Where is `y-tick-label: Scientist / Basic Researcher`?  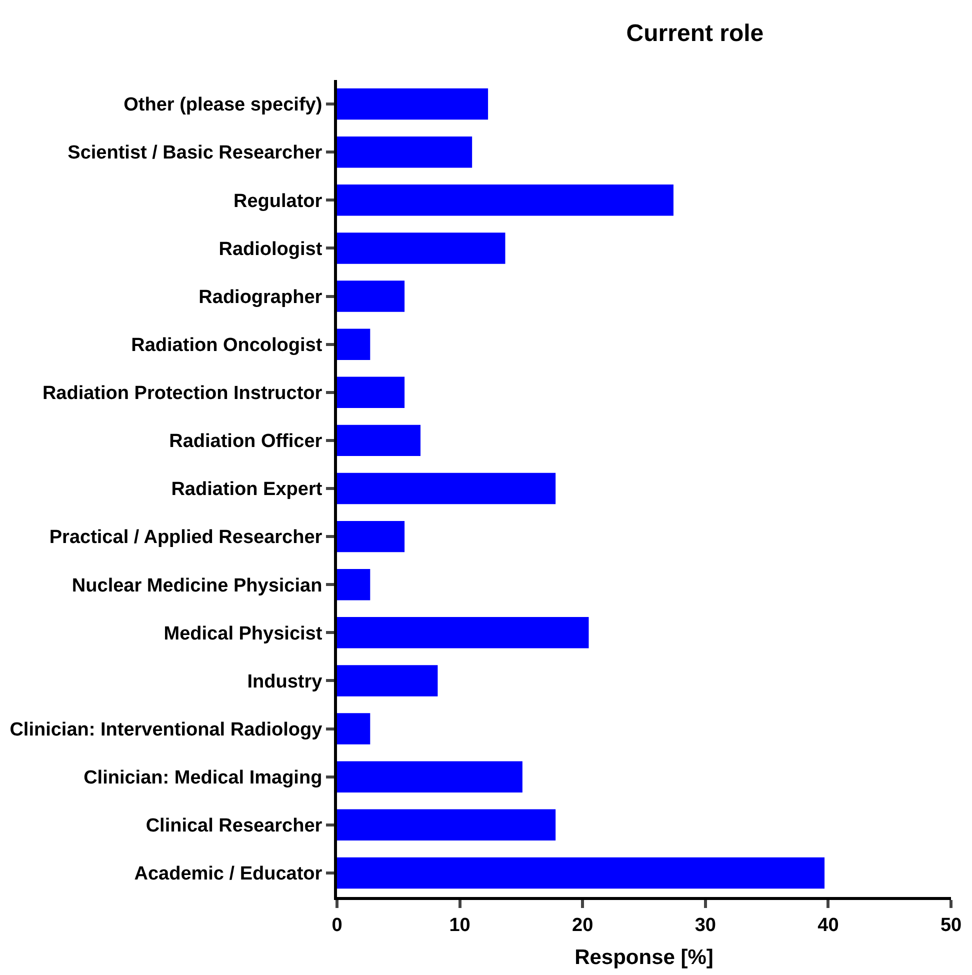
y-tick-label: Scientist / Basic Researcher is located at coordinates (195, 153).